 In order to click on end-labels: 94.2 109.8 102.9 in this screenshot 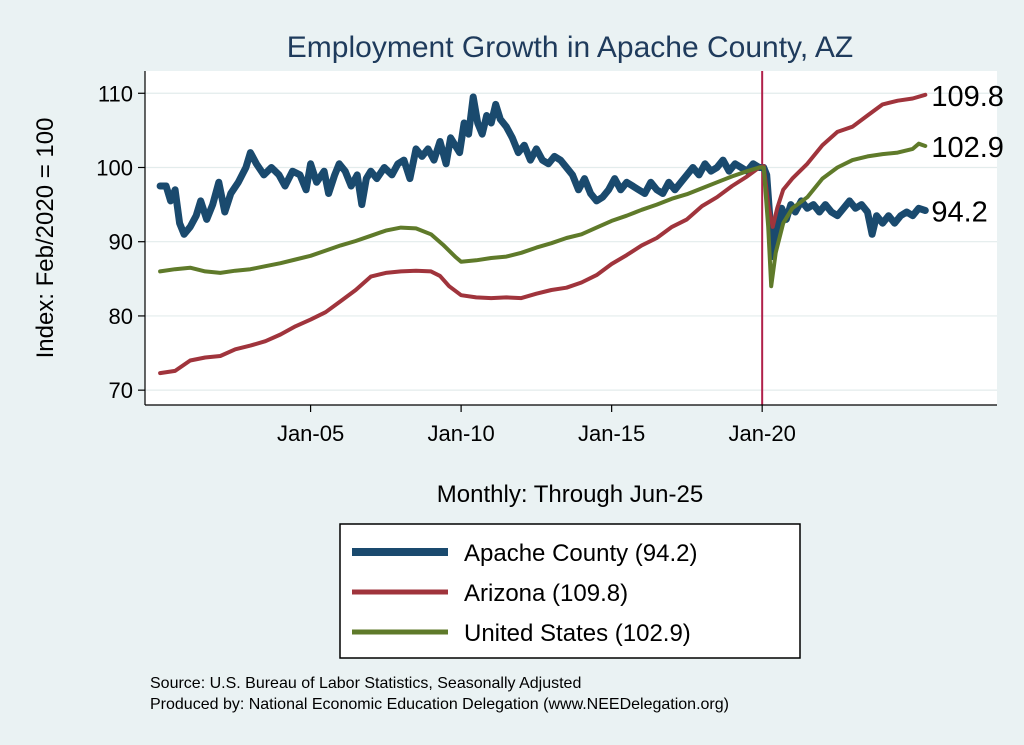, I will do `click(967, 155)`.